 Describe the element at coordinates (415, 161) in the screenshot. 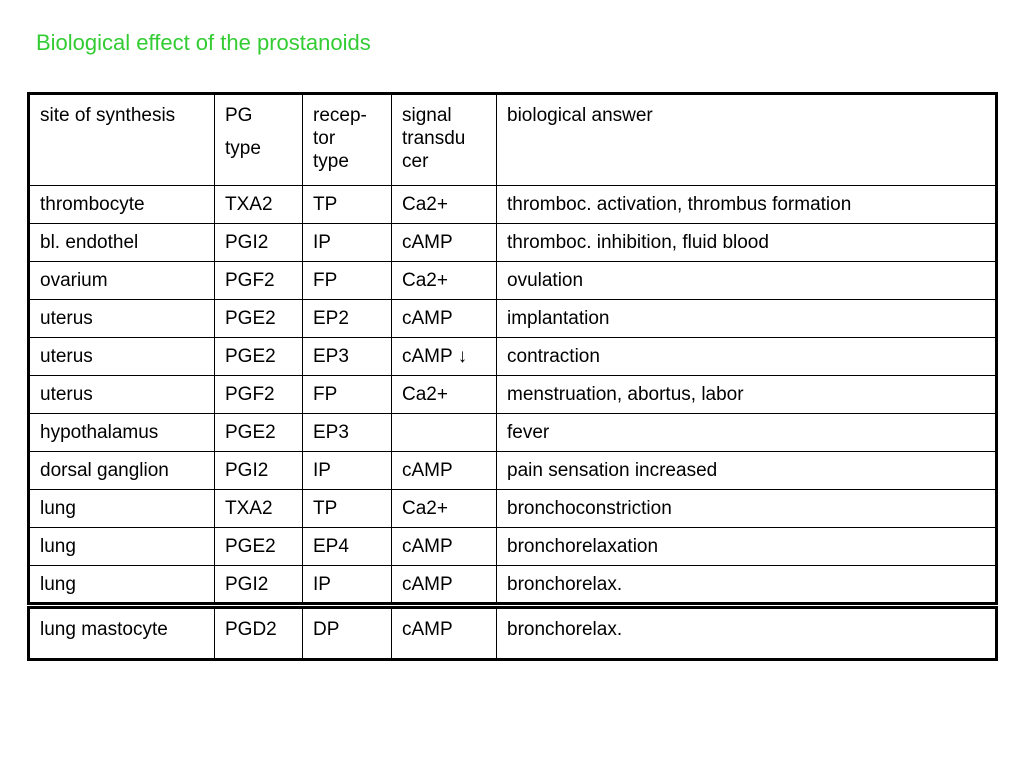

I see `header-signal-line-3: cer` at that location.